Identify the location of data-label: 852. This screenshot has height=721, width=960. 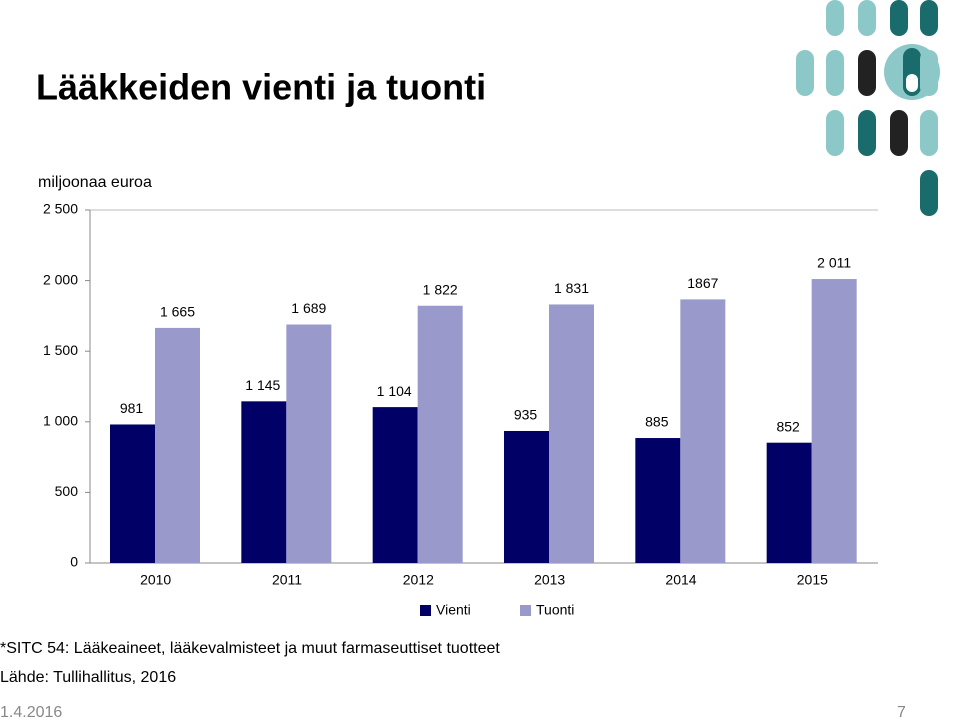
(788, 426).